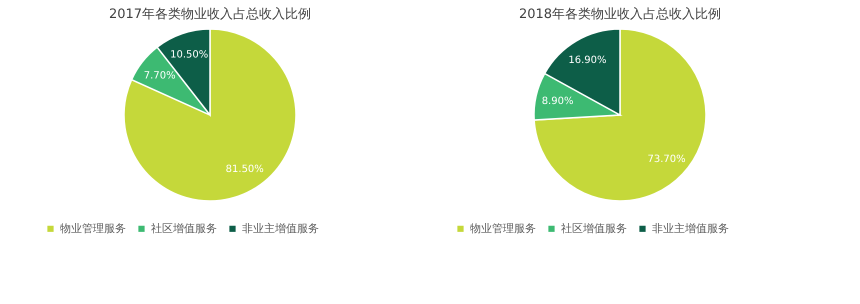 Image resolution: width=860 pixels, height=304 pixels. What do you see at coordinates (558, 101) in the screenshot?
I see `data-label: 8.90%` at bounding box center [558, 101].